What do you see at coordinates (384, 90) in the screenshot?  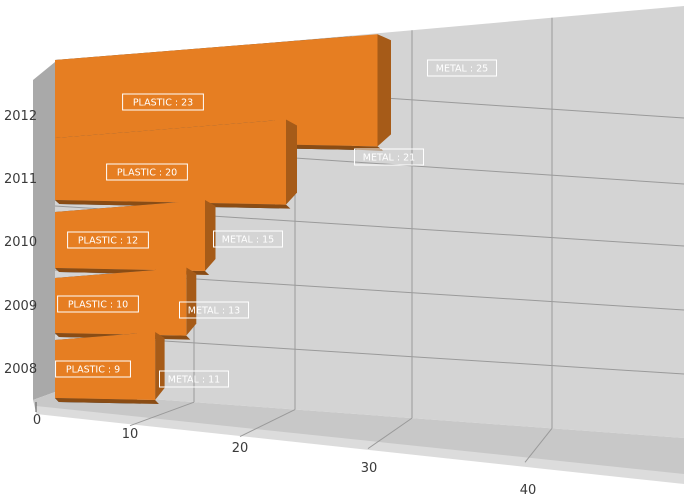 I see `bar-end-cap-metal-2012` at bounding box center [384, 90].